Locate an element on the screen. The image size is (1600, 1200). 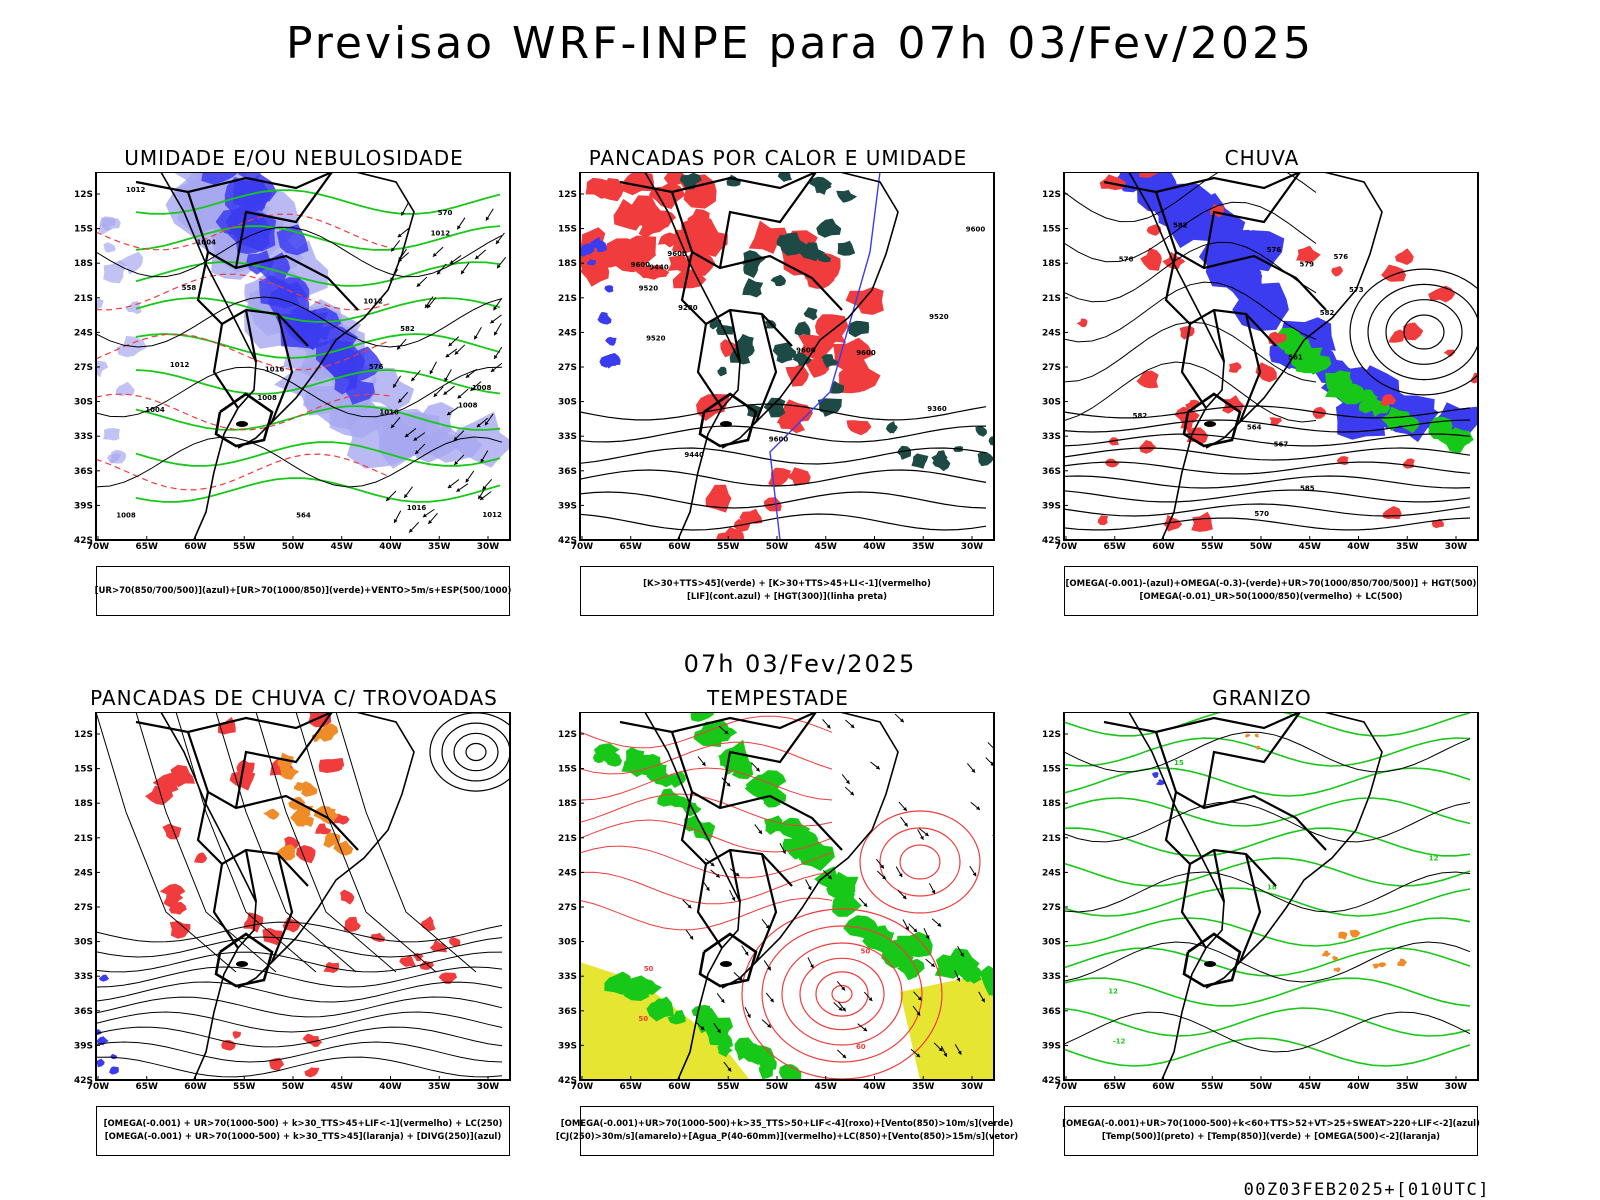
hail-area is located at coordinates (1155, 775).